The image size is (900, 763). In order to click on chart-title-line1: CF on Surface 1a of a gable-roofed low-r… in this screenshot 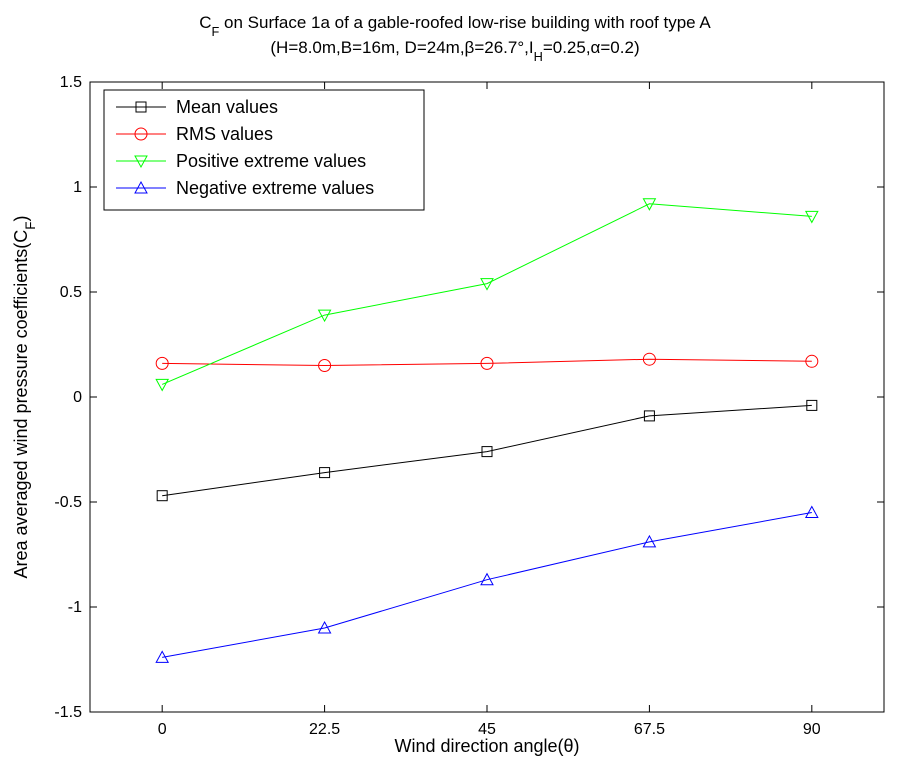, I will do `click(455, 26)`.